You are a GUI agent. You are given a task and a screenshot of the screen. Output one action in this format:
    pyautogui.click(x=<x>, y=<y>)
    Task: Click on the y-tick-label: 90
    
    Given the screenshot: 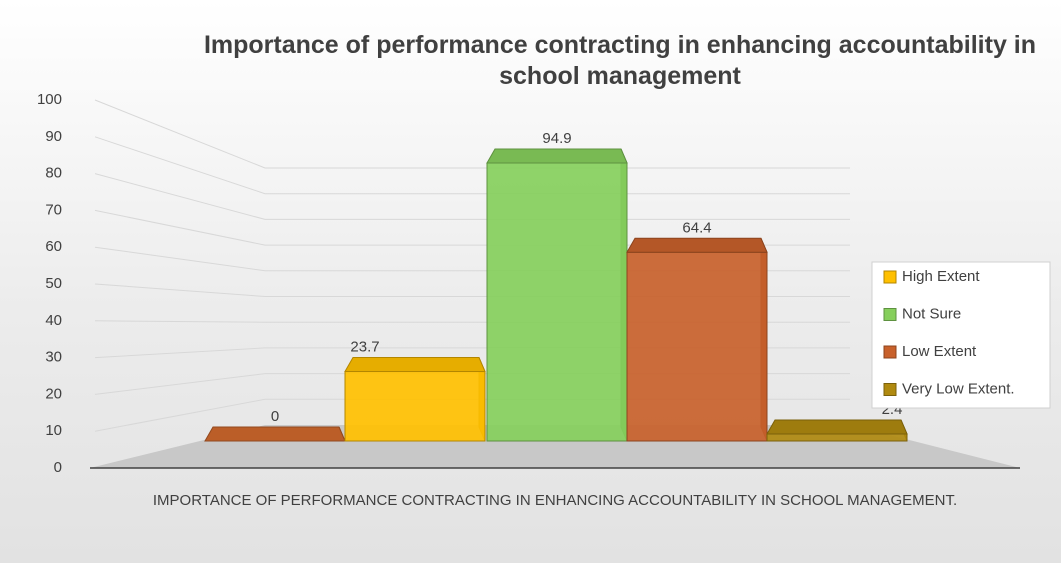 What is the action you would take?
    pyautogui.click(x=53, y=136)
    